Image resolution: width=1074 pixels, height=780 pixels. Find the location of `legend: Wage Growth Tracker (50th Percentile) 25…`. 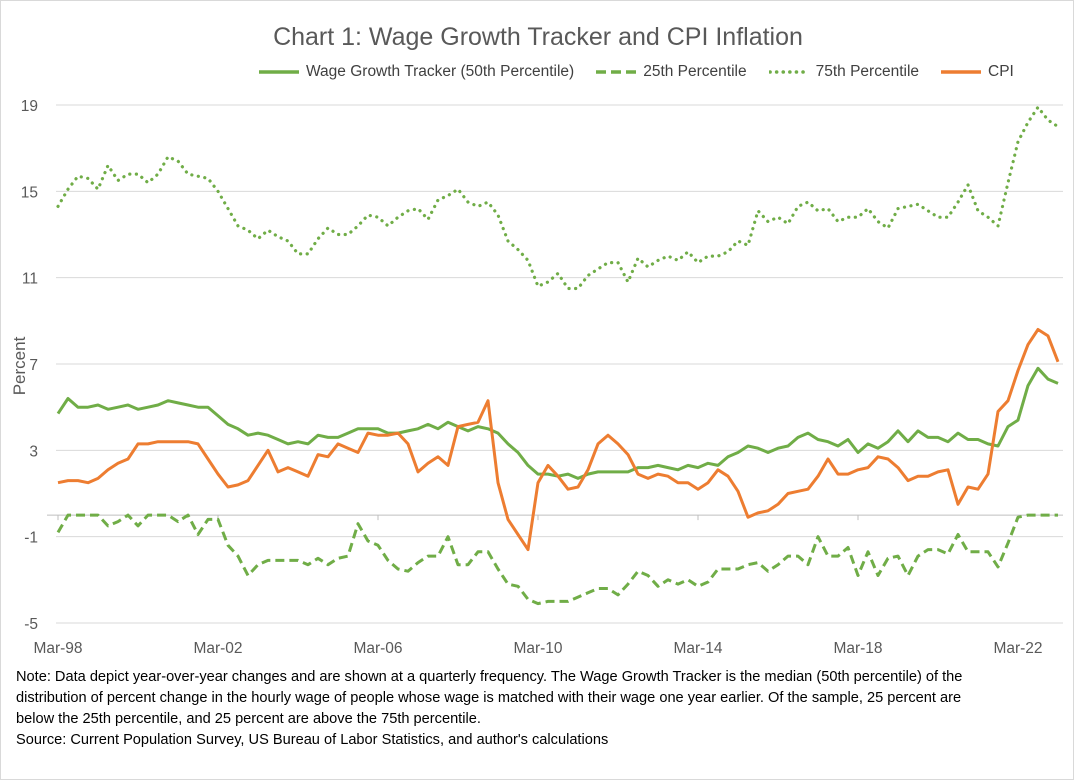

legend: Wage Growth Tracker (50th Percentile) 25… is located at coordinates (647, 72).